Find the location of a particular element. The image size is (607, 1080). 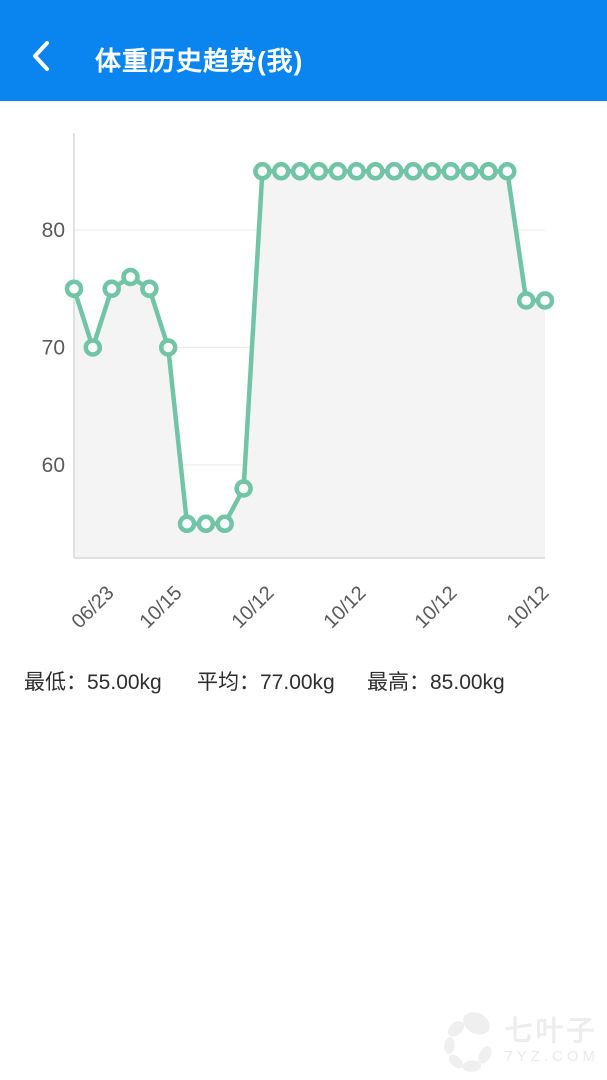

stat-avg: 平均：77.00kg is located at coordinates (266, 681).